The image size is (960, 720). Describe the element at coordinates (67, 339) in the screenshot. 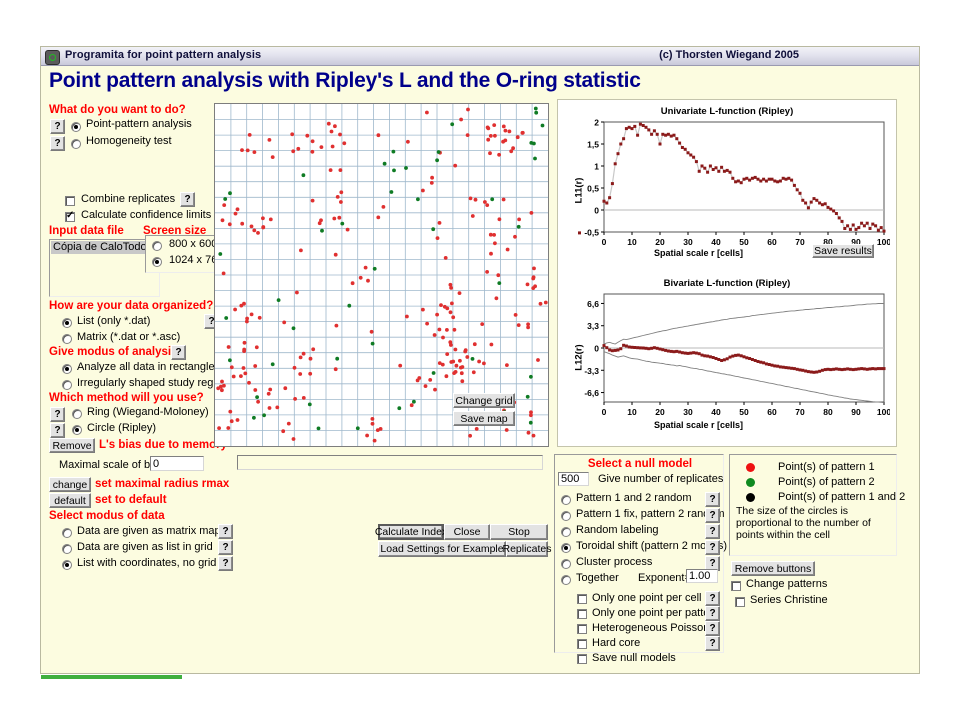

I see `radio-matrix-dat-asc` at that location.